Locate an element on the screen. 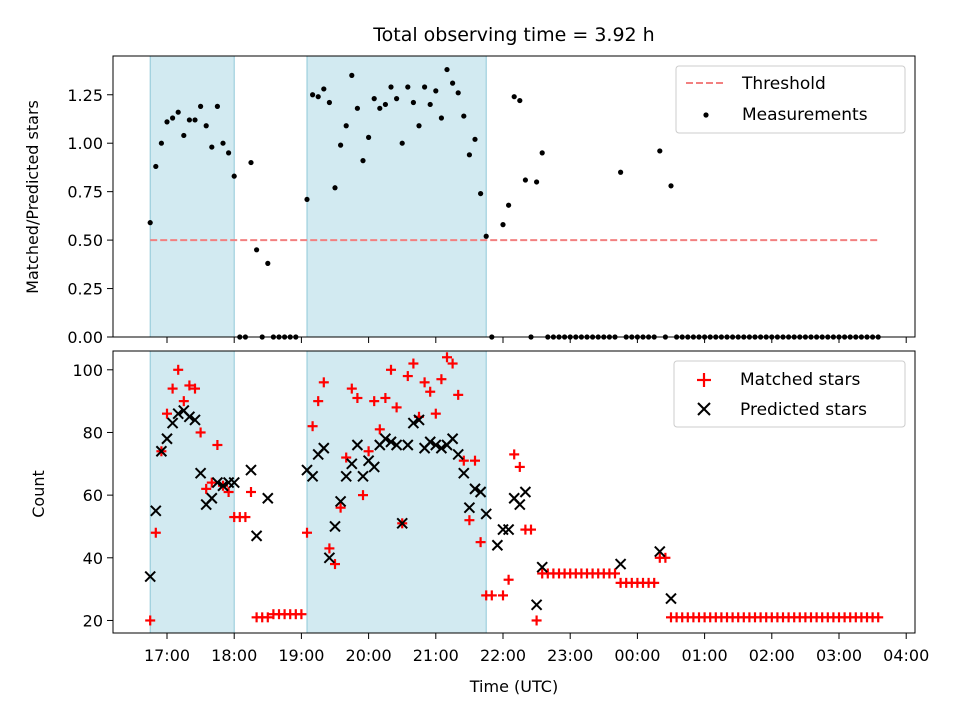 This screenshot has width=960, height=720. predicted-legend-swatch is located at coordinates (704, 409).